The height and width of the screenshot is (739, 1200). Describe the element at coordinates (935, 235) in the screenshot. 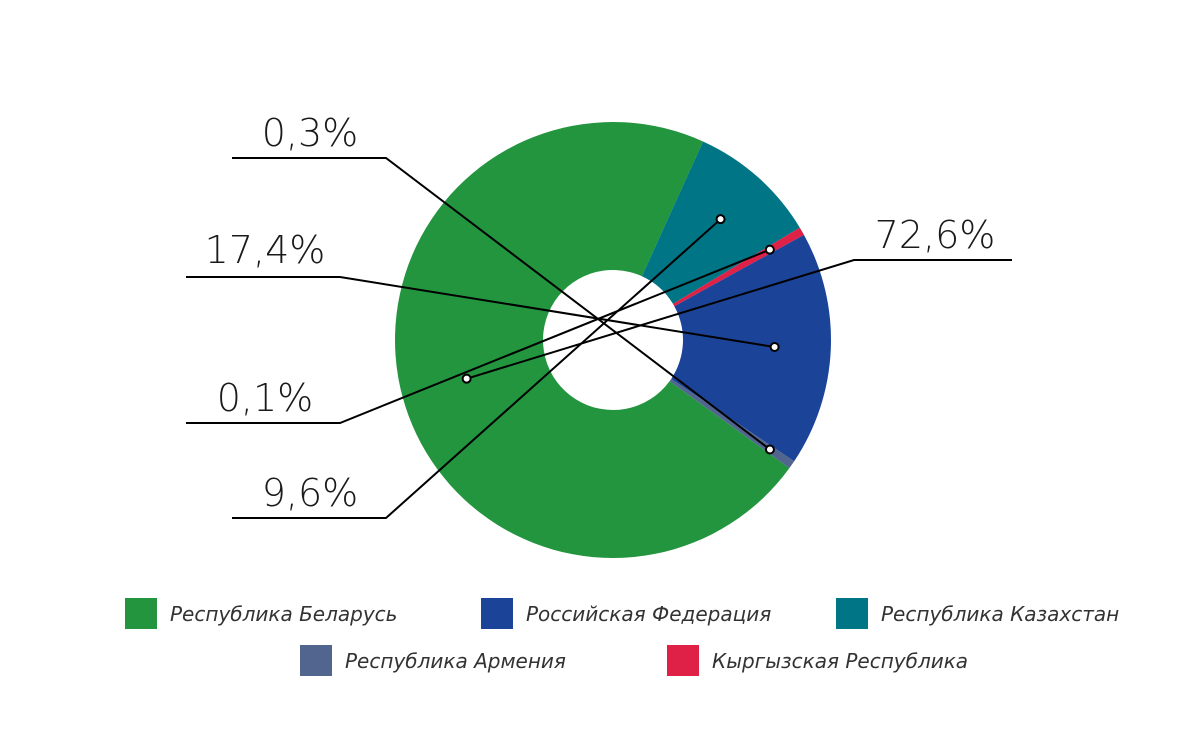

I see `slice-label-республика-беларусь: 72,6%` at that location.